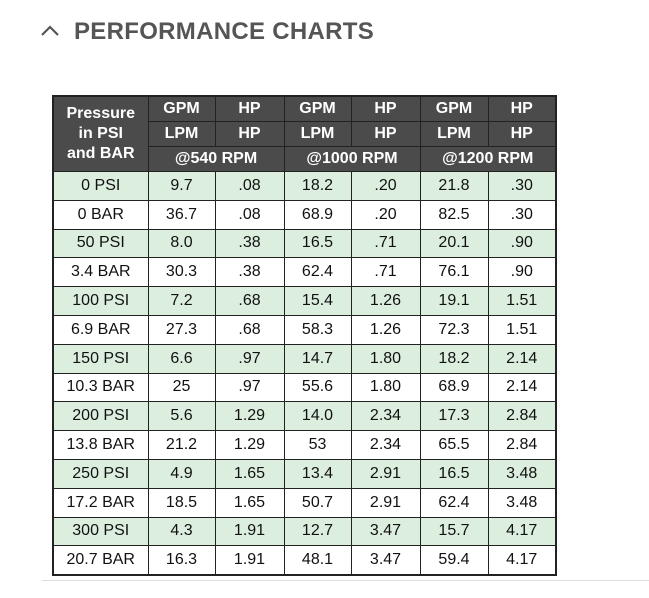 This screenshot has height=598, width=649. What do you see at coordinates (100, 358) in the screenshot?
I see `pressure-cell: 150 PSI` at bounding box center [100, 358].